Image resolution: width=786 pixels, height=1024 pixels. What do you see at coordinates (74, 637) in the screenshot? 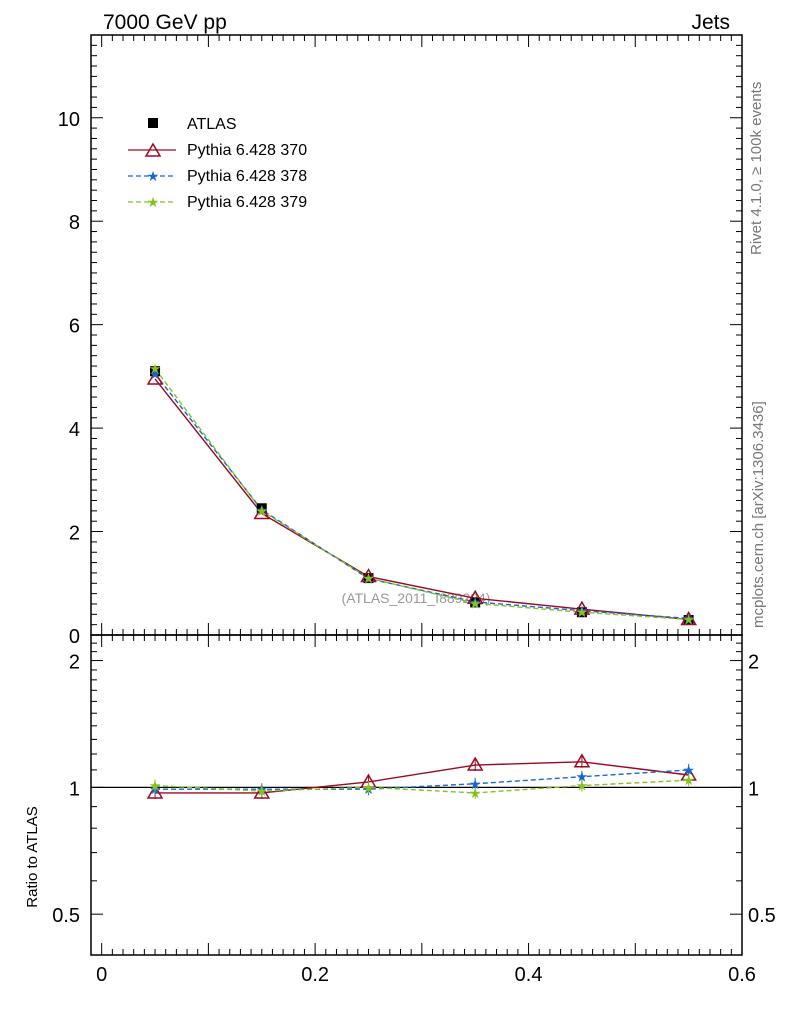
I see `y-tick-label: 0` at bounding box center [74, 637].